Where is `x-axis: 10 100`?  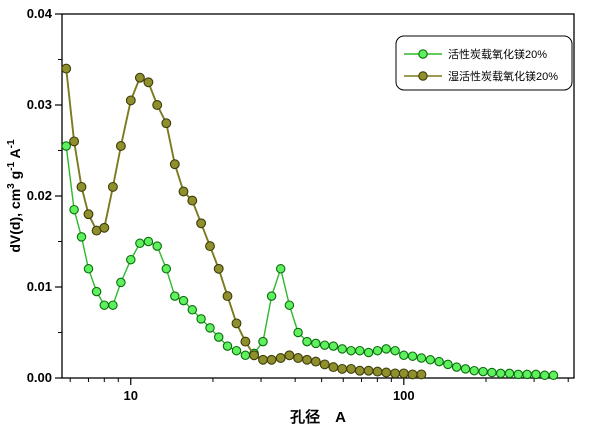 x-axis: 10 100 is located at coordinates (319, 390).